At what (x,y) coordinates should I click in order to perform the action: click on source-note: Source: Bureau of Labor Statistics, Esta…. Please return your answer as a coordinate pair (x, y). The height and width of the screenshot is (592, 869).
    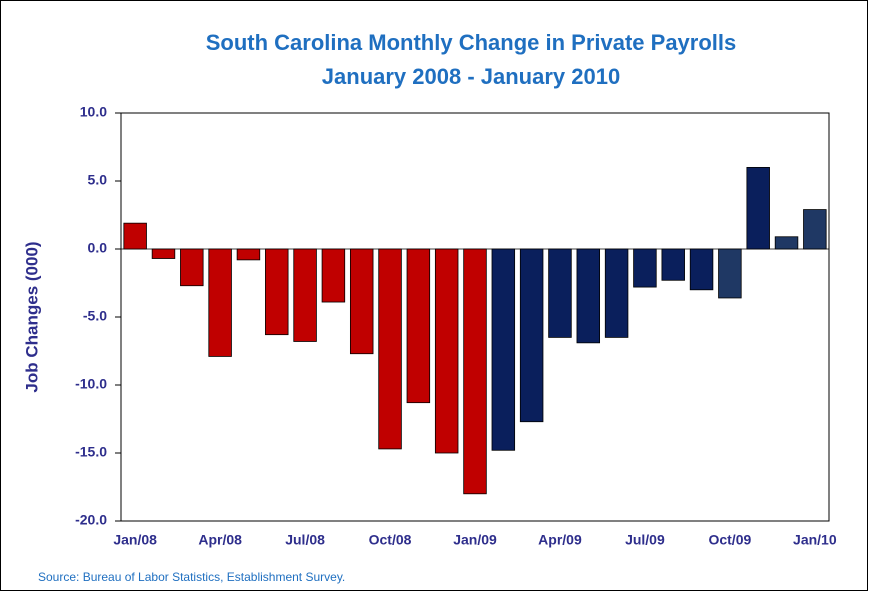
    Looking at the image, I should click on (191, 577).